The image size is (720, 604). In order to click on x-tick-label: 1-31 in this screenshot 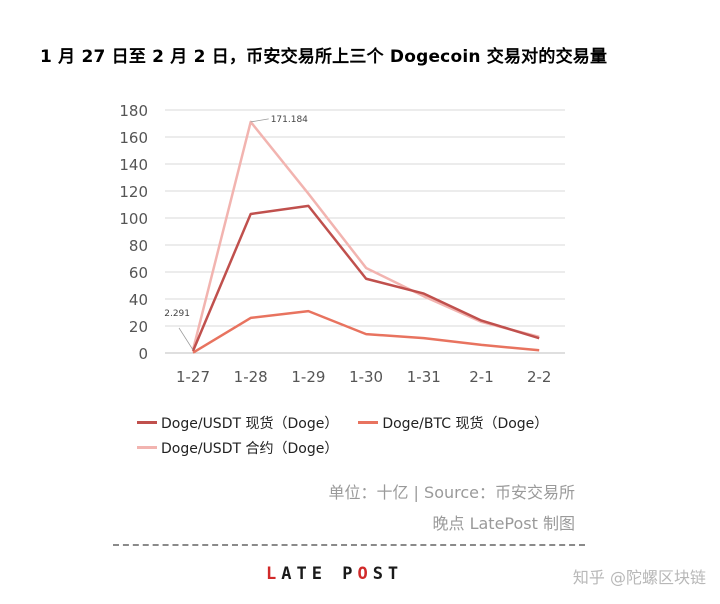, I will do `click(424, 377)`.